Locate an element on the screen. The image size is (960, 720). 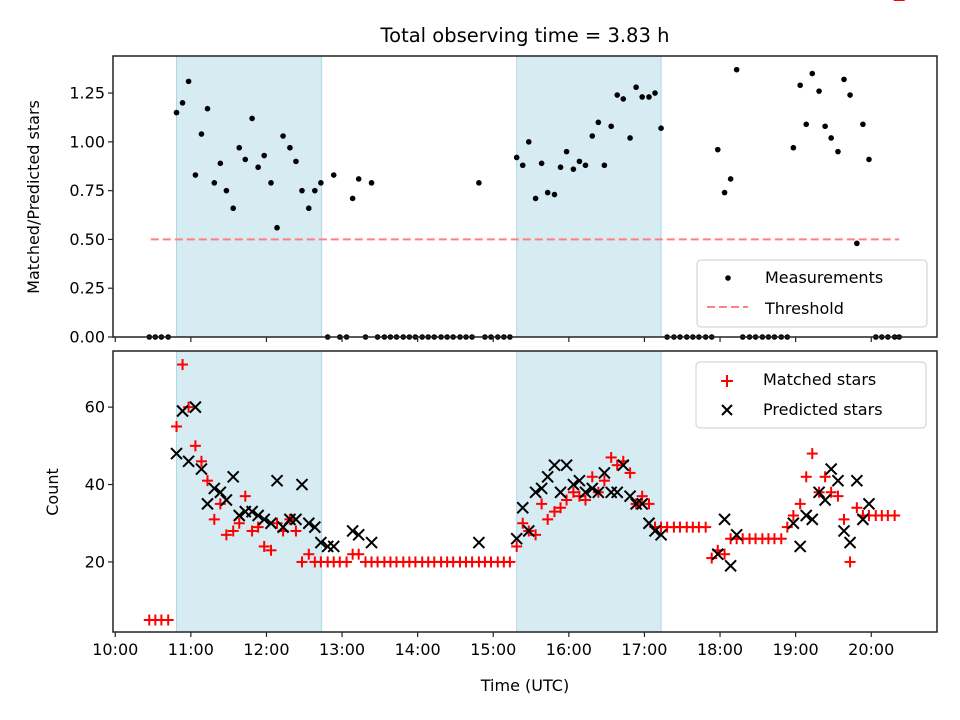
x-tick-label: 11:00 is located at coordinates (191, 649).